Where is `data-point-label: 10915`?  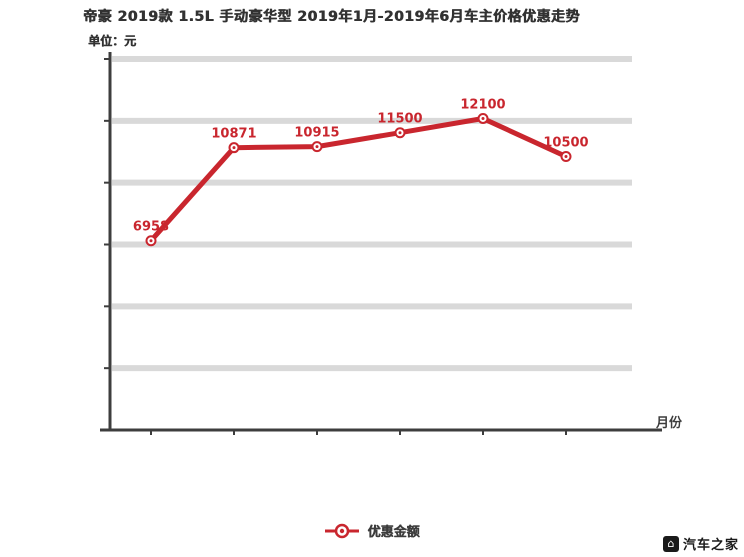
data-point-label: 10915 is located at coordinates (316, 133).